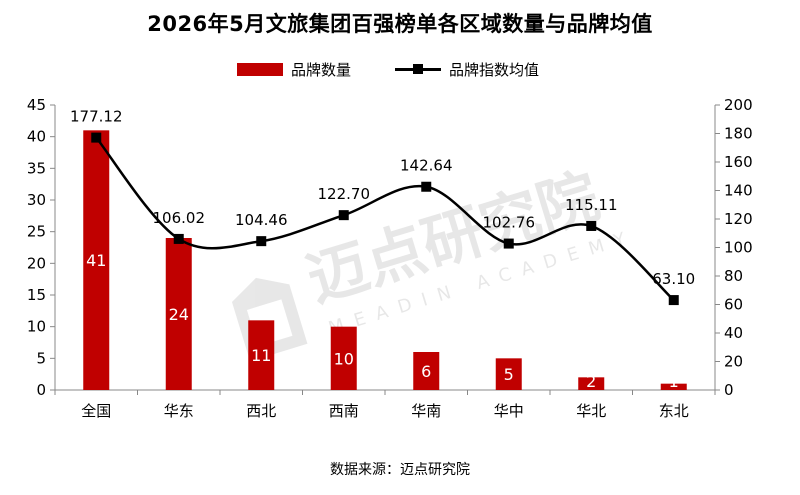 This screenshot has width=800, height=495. I want to click on legend-item-bars: 品牌数量, so click(294, 69).